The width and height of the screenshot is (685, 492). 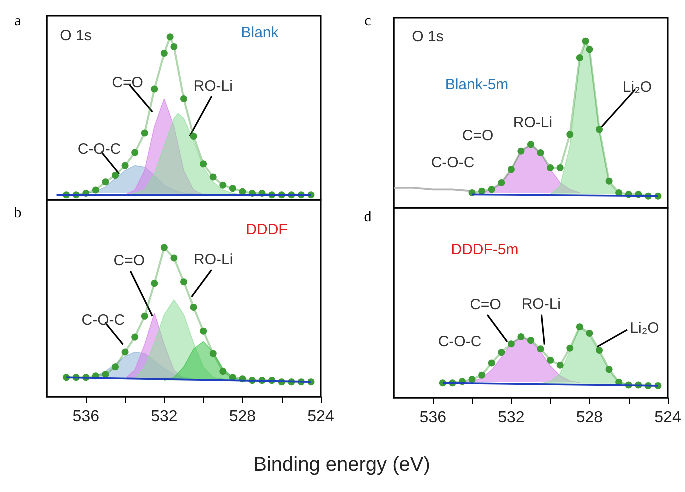 I want to click on text: a, so click(x=18, y=22).